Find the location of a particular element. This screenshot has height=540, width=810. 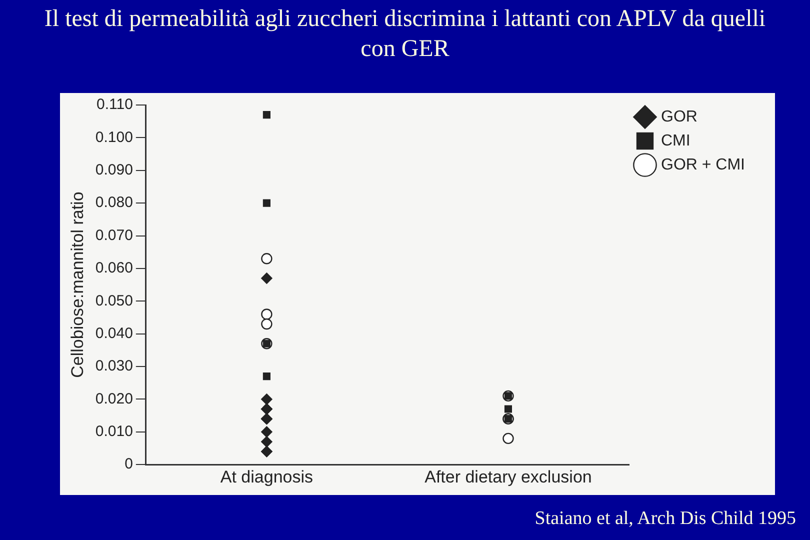

y-tick-label: 0.050 is located at coordinates (114, 301).